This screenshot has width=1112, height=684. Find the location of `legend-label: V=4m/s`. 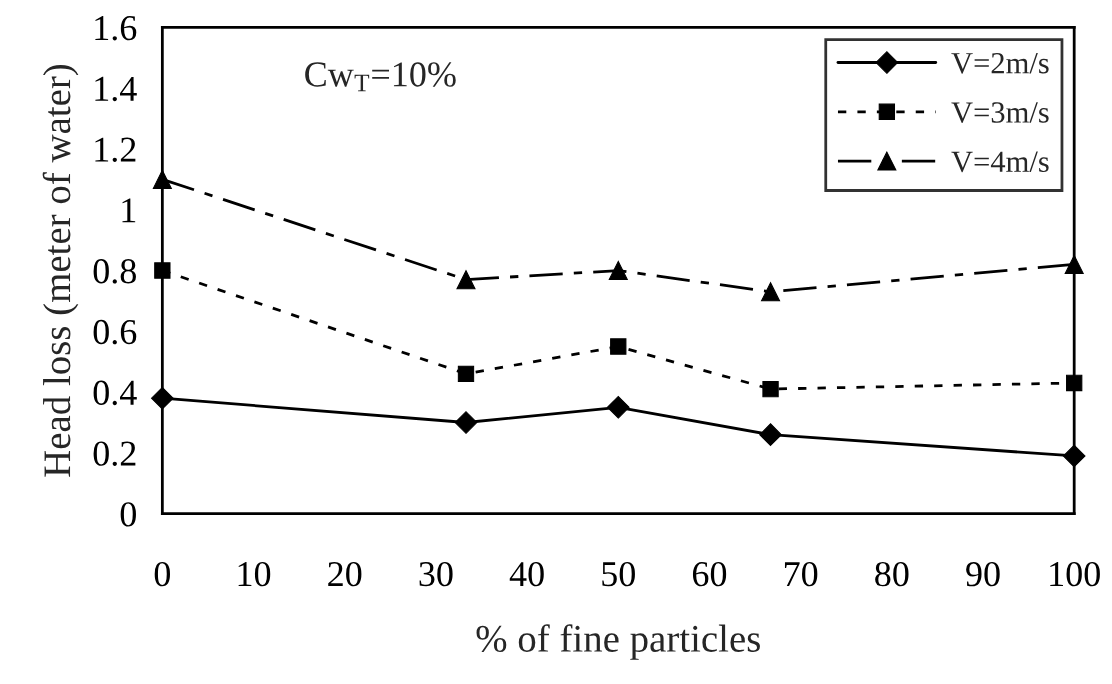

legend-label: V=4m/s is located at coordinates (1000, 162).